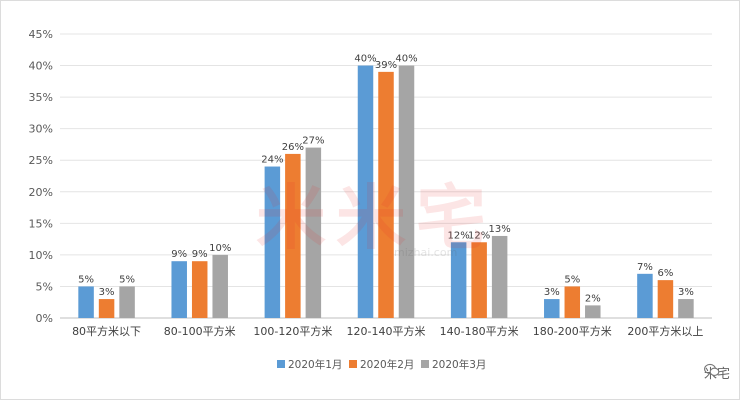 The width and height of the screenshot is (740, 400). What do you see at coordinates (41, 66) in the screenshot?
I see `y-tick-label: 40%` at bounding box center [41, 66].